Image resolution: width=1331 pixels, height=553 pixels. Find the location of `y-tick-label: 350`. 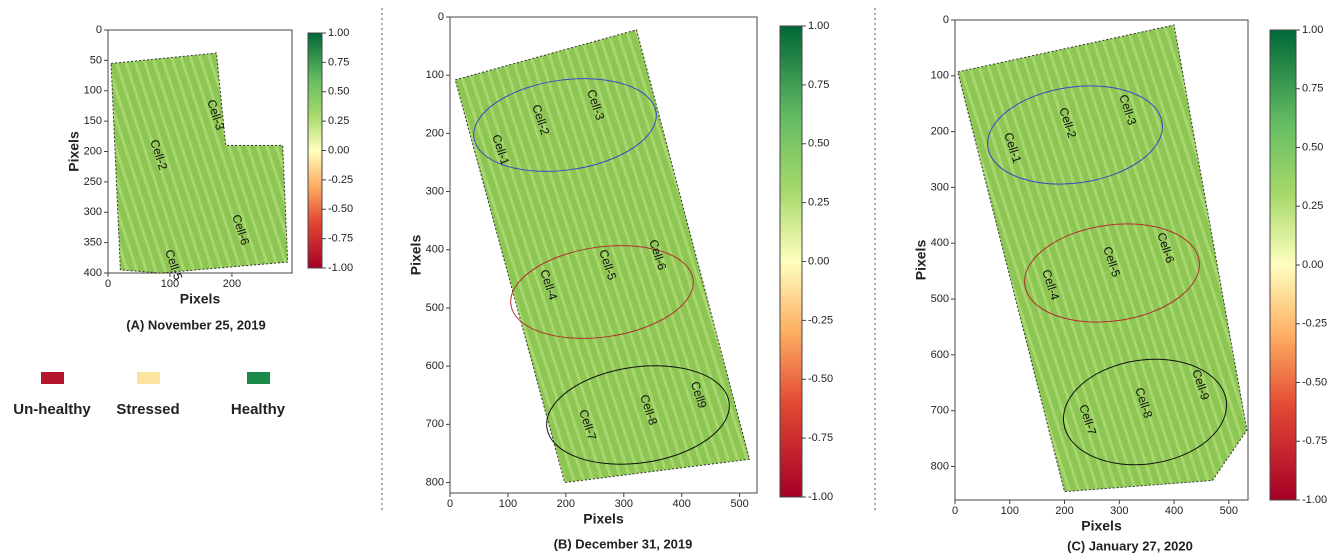

y-tick-label: 350 is located at coordinates (93, 243).